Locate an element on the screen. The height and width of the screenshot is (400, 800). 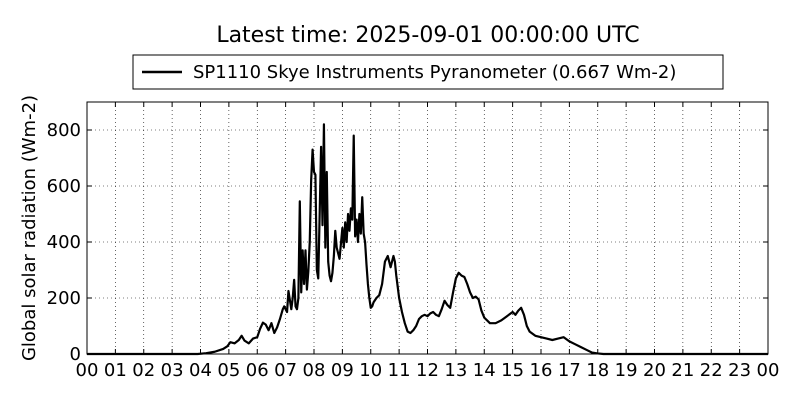
x-tick-label: 08 is located at coordinates (314, 370).